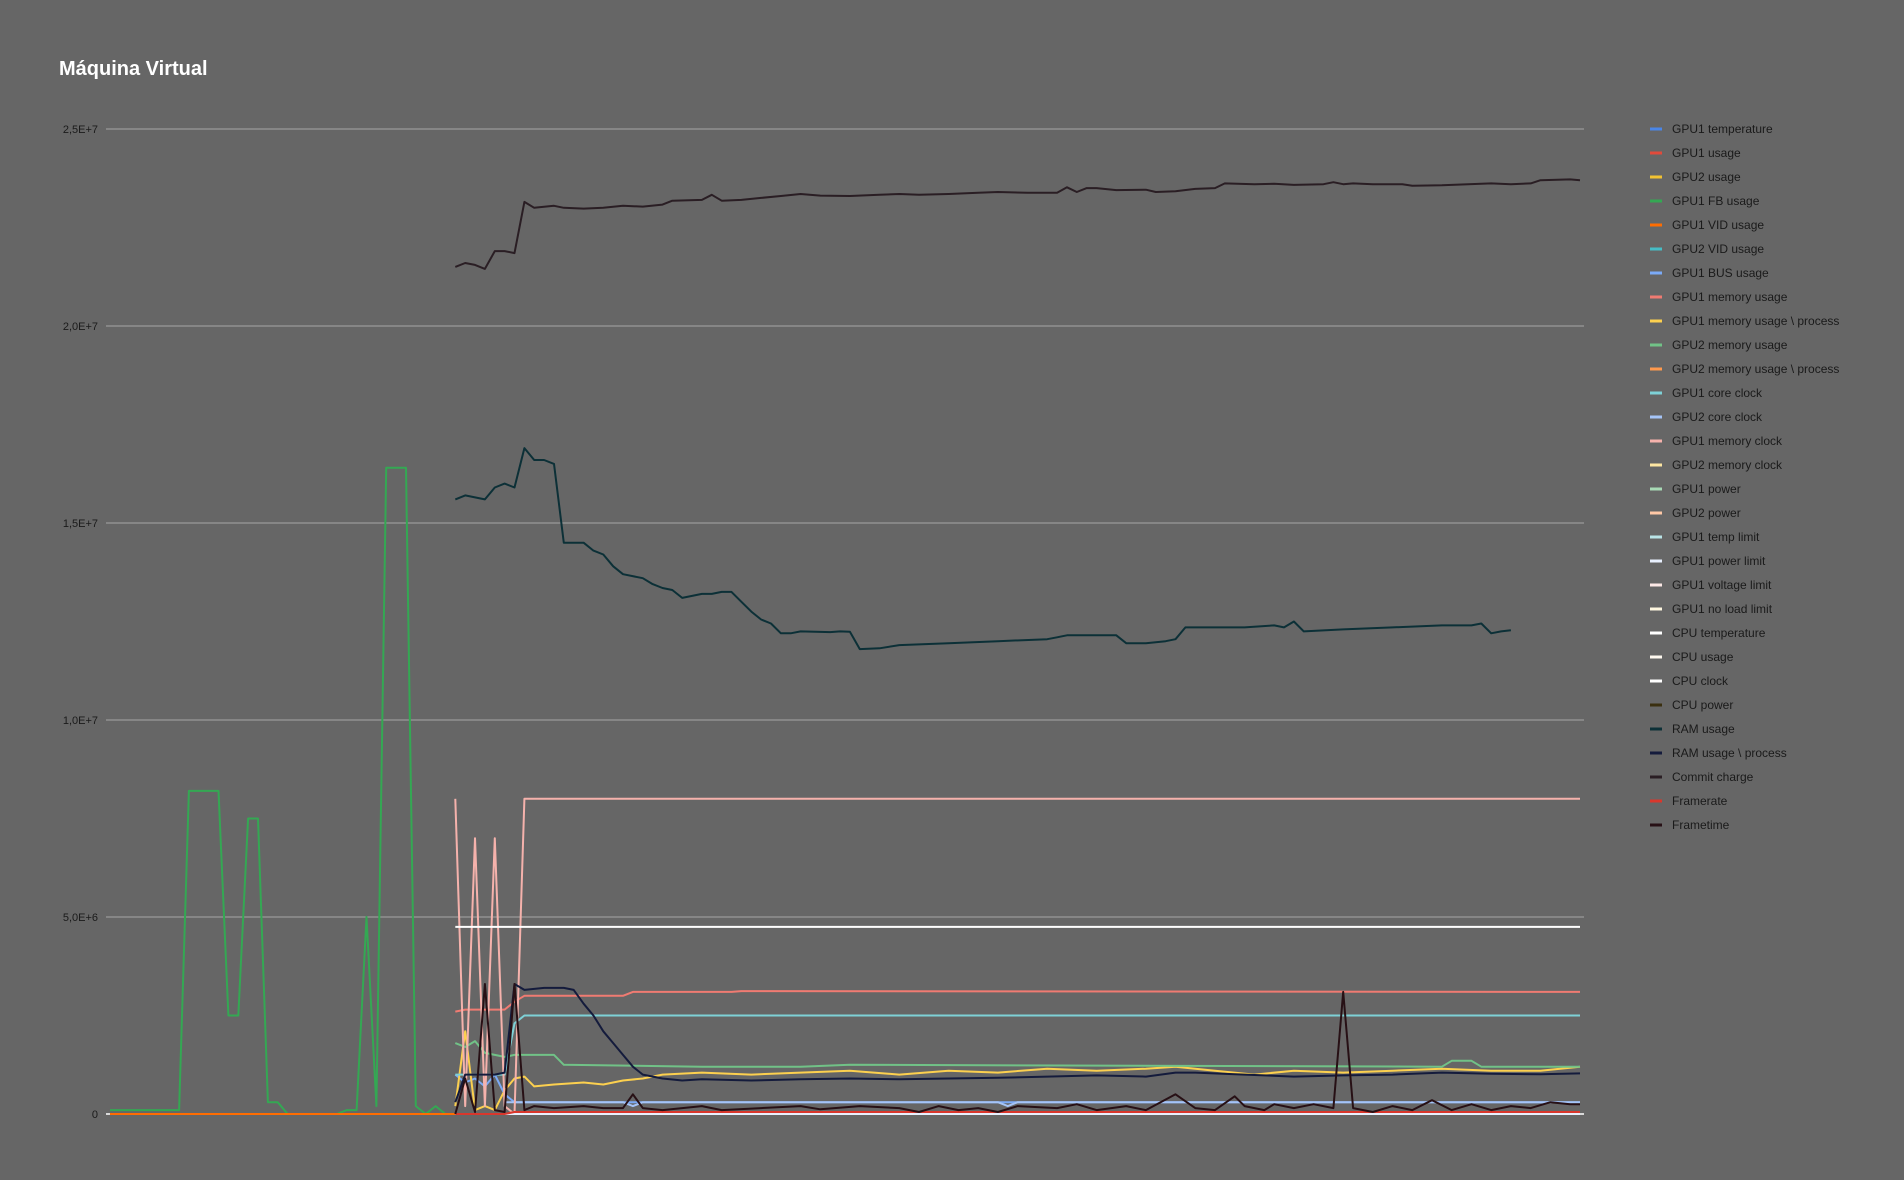 This screenshot has width=1904, height=1180. Describe the element at coordinates (1722, 609) in the screenshot. I see `legend-label: GPU1 no load limit` at that location.